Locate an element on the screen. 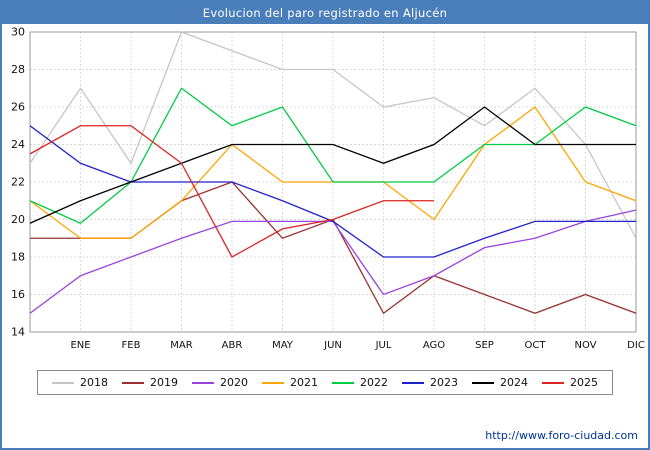  y-tick-label: 26 is located at coordinates (18, 107).